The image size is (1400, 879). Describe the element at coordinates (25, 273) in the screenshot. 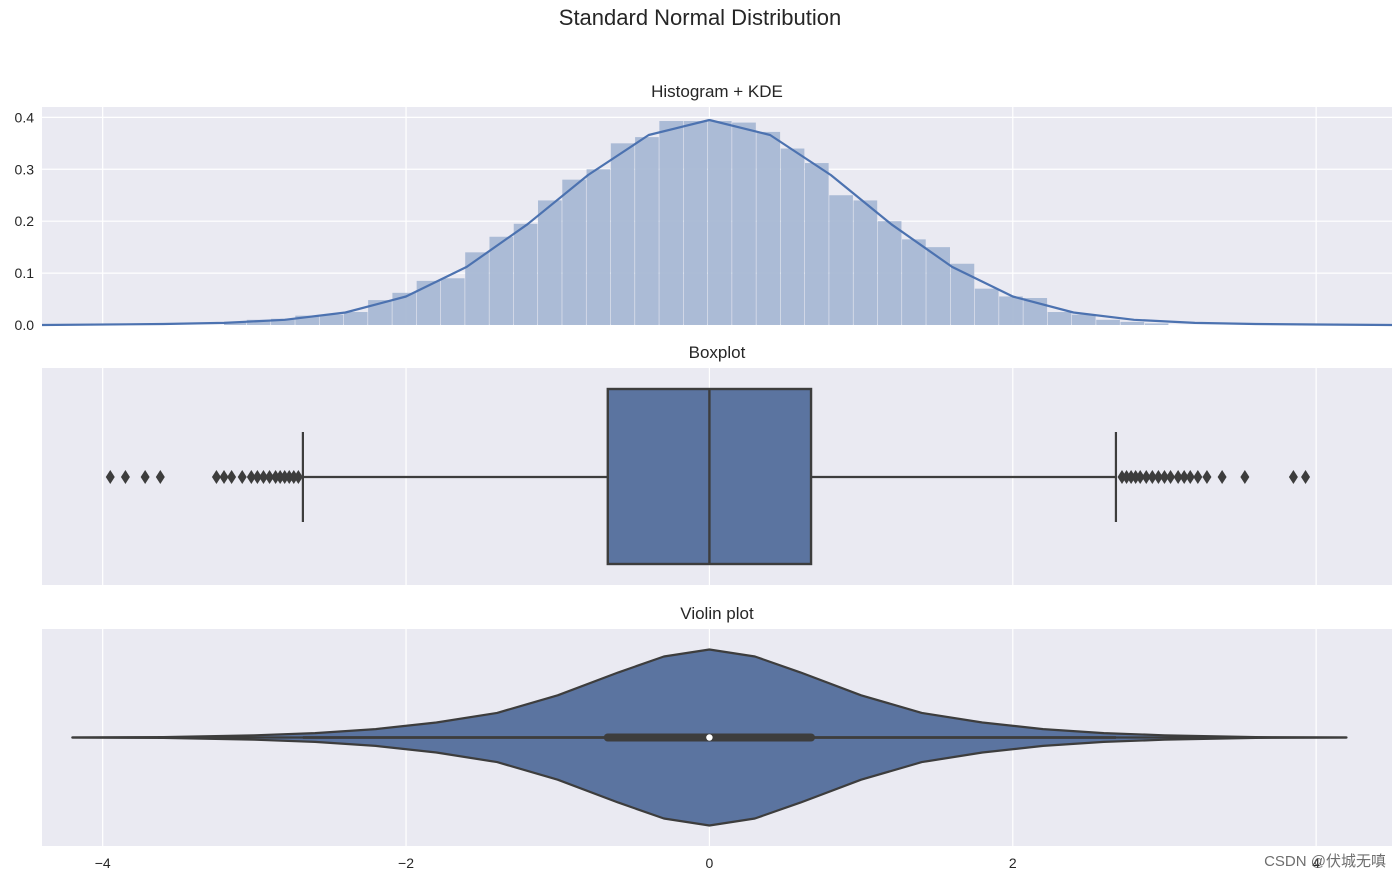

I see `y-tick-label: 0.1` at that location.